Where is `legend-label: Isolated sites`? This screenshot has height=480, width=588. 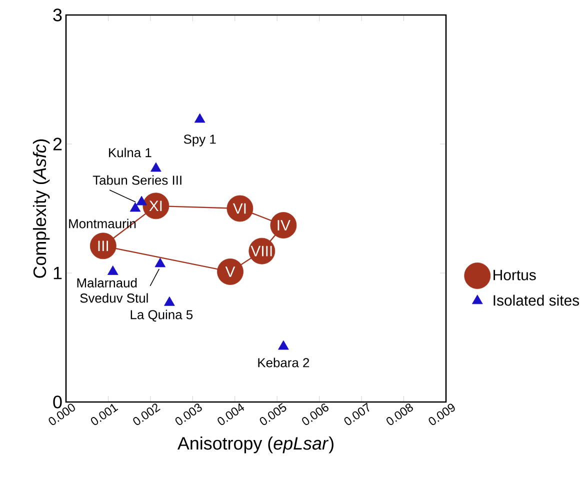 legend-label: Isolated sites is located at coordinates (537, 300).